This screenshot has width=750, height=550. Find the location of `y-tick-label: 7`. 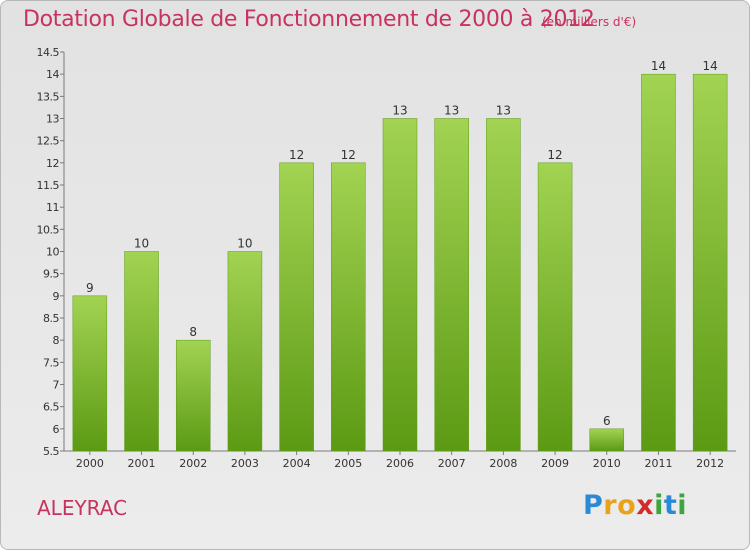

y-tick-label: 7 is located at coordinates (56, 385).